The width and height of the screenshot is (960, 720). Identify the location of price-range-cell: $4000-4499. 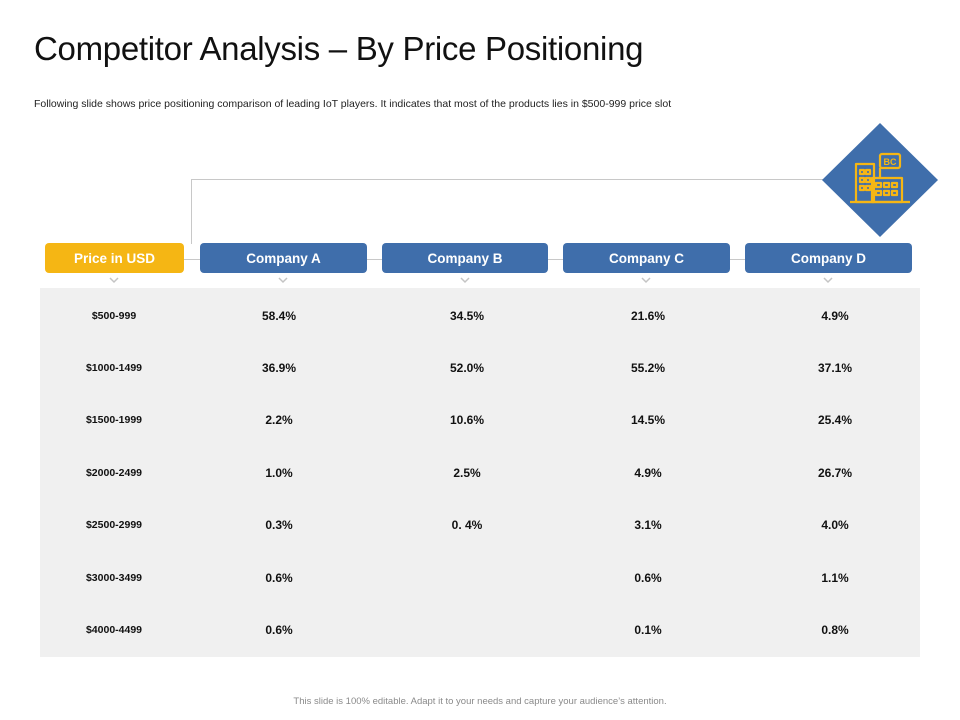
(114, 630).